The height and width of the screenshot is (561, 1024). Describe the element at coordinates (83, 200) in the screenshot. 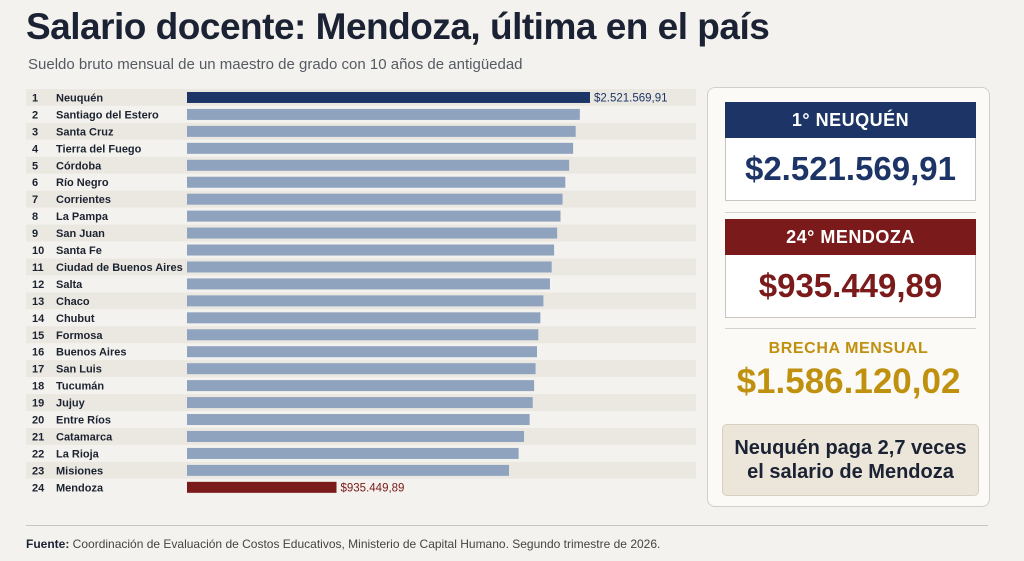

I see `category-label: Corrientes` at that location.